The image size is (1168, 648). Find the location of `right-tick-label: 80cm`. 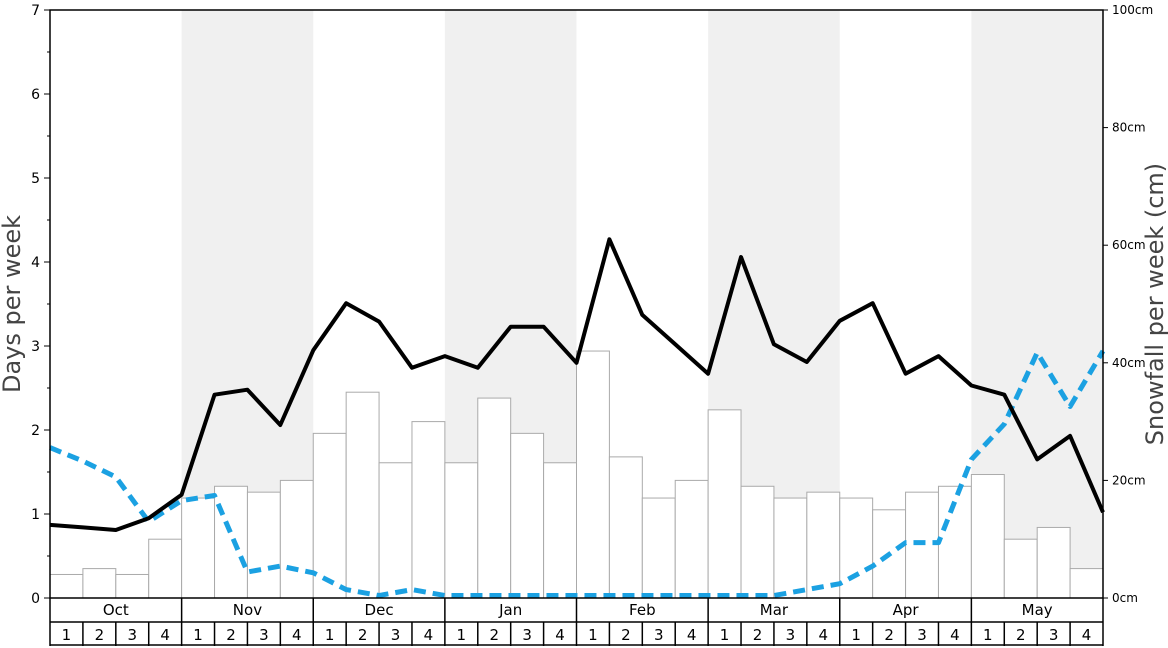

right-tick-label: 80cm is located at coordinates (1129, 128).